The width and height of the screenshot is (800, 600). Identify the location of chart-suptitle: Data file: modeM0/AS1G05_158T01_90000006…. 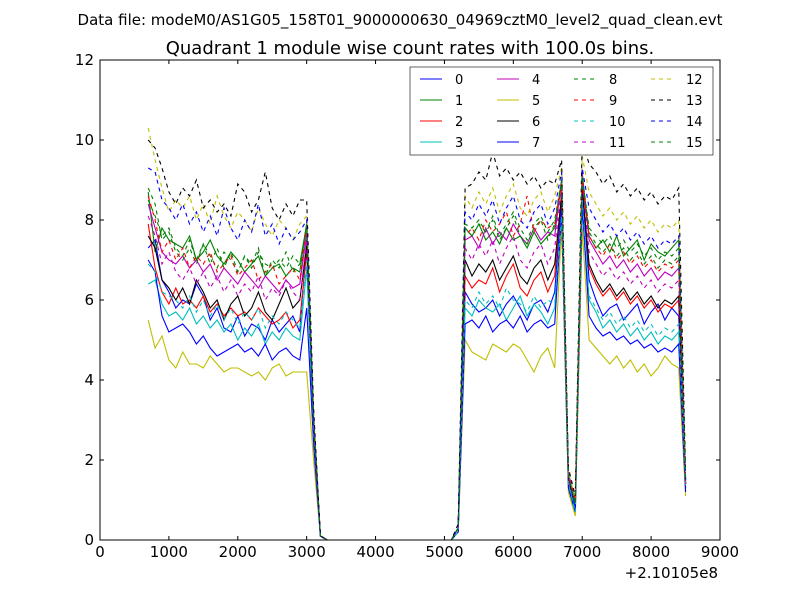
(400, 20).